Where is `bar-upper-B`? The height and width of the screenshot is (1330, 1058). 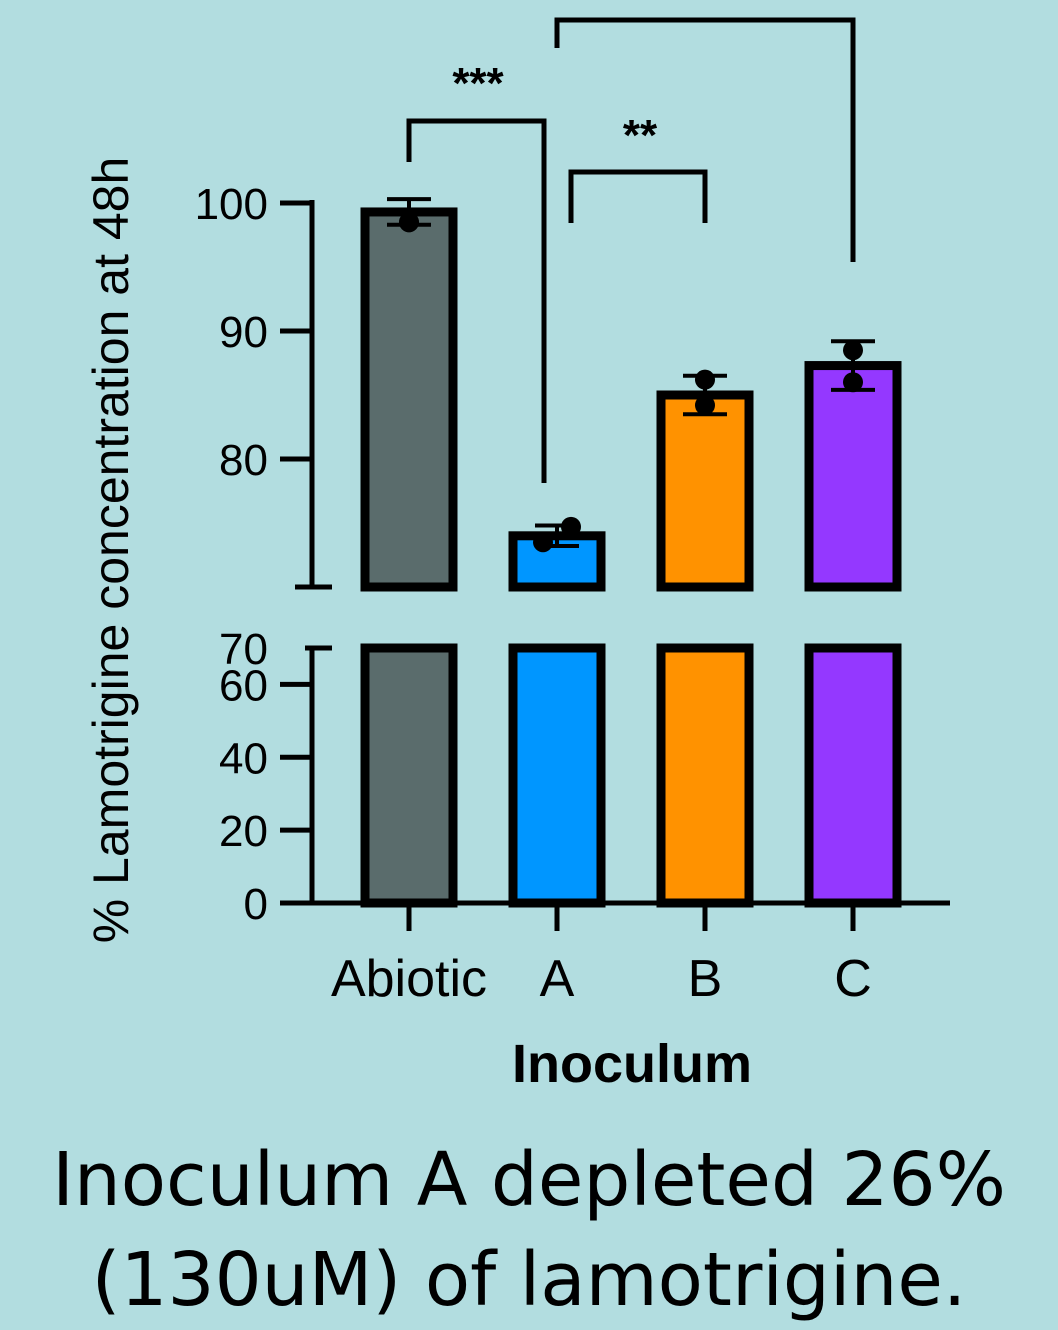 bar-upper-B is located at coordinates (705, 491).